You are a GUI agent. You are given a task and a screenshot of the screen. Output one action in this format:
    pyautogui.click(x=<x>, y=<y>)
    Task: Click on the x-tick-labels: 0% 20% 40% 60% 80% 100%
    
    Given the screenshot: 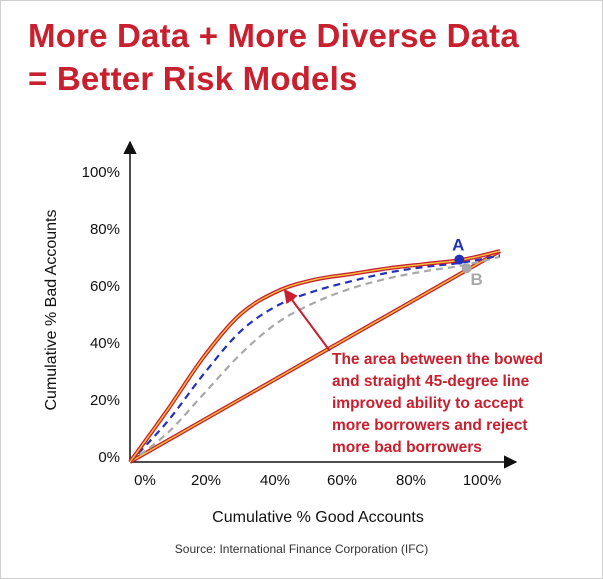 What is the action you would take?
    pyautogui.click(x=317, y=480)
    